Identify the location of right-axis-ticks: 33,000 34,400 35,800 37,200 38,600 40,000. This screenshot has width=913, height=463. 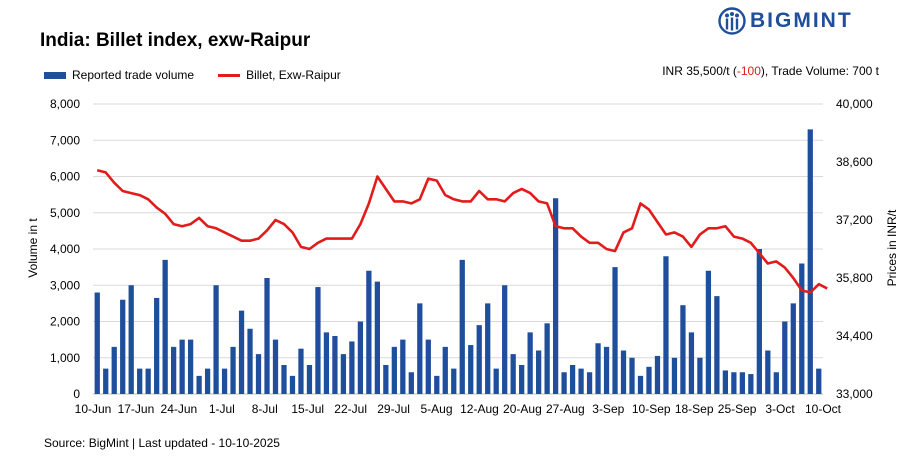
(854, 249).